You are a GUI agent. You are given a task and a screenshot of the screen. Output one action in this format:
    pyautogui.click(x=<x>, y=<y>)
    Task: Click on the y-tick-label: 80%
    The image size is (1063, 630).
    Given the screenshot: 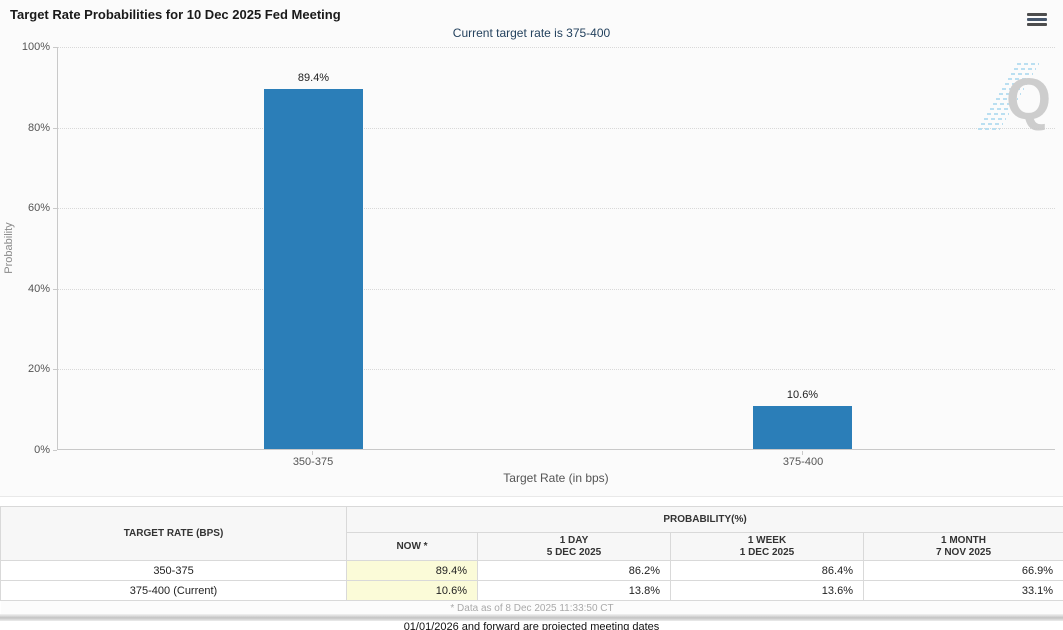 What is the action you would take?
    pyautogui.click(x=38, y=128)
    